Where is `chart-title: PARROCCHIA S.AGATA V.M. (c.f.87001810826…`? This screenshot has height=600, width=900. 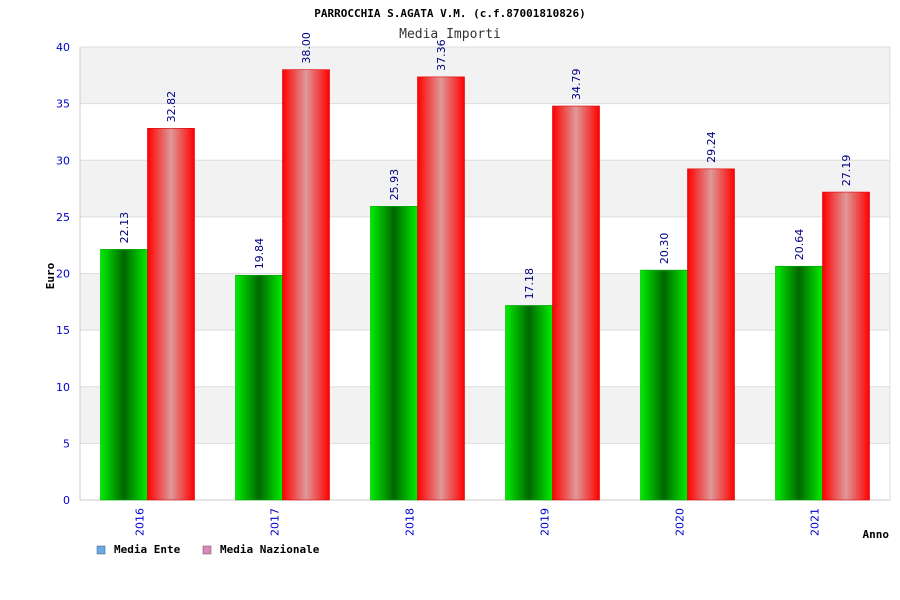
chart-title: PARROCCHIA S.AGATA V.M. (c.f.87001810826… is located at coordinates (450, 13).